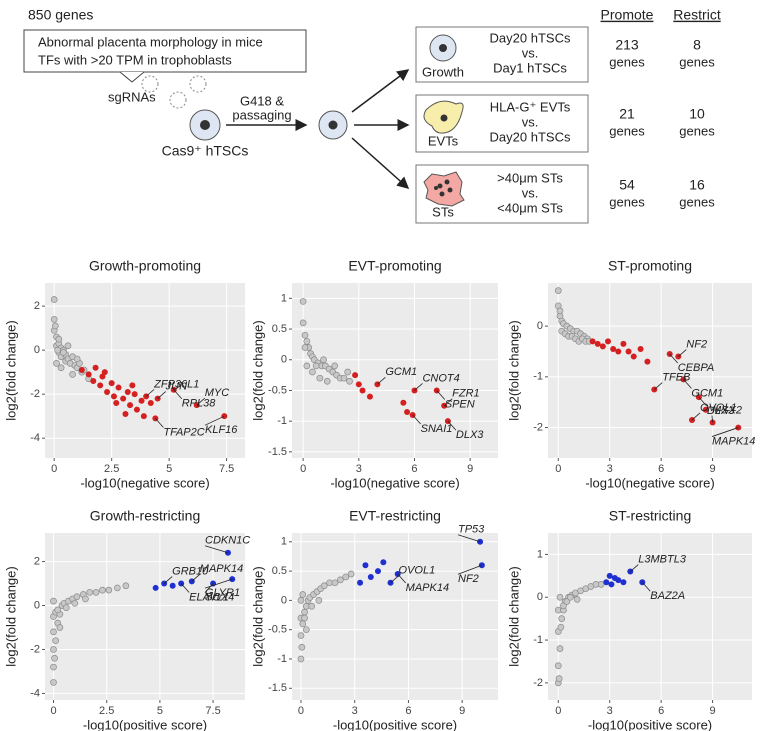 The height and width of the screenshot is (731, 772). What do you see at coordinates (221, 430) in the screenshot?
I see `gene-label: KLF16` at bounding box center [221, 430].